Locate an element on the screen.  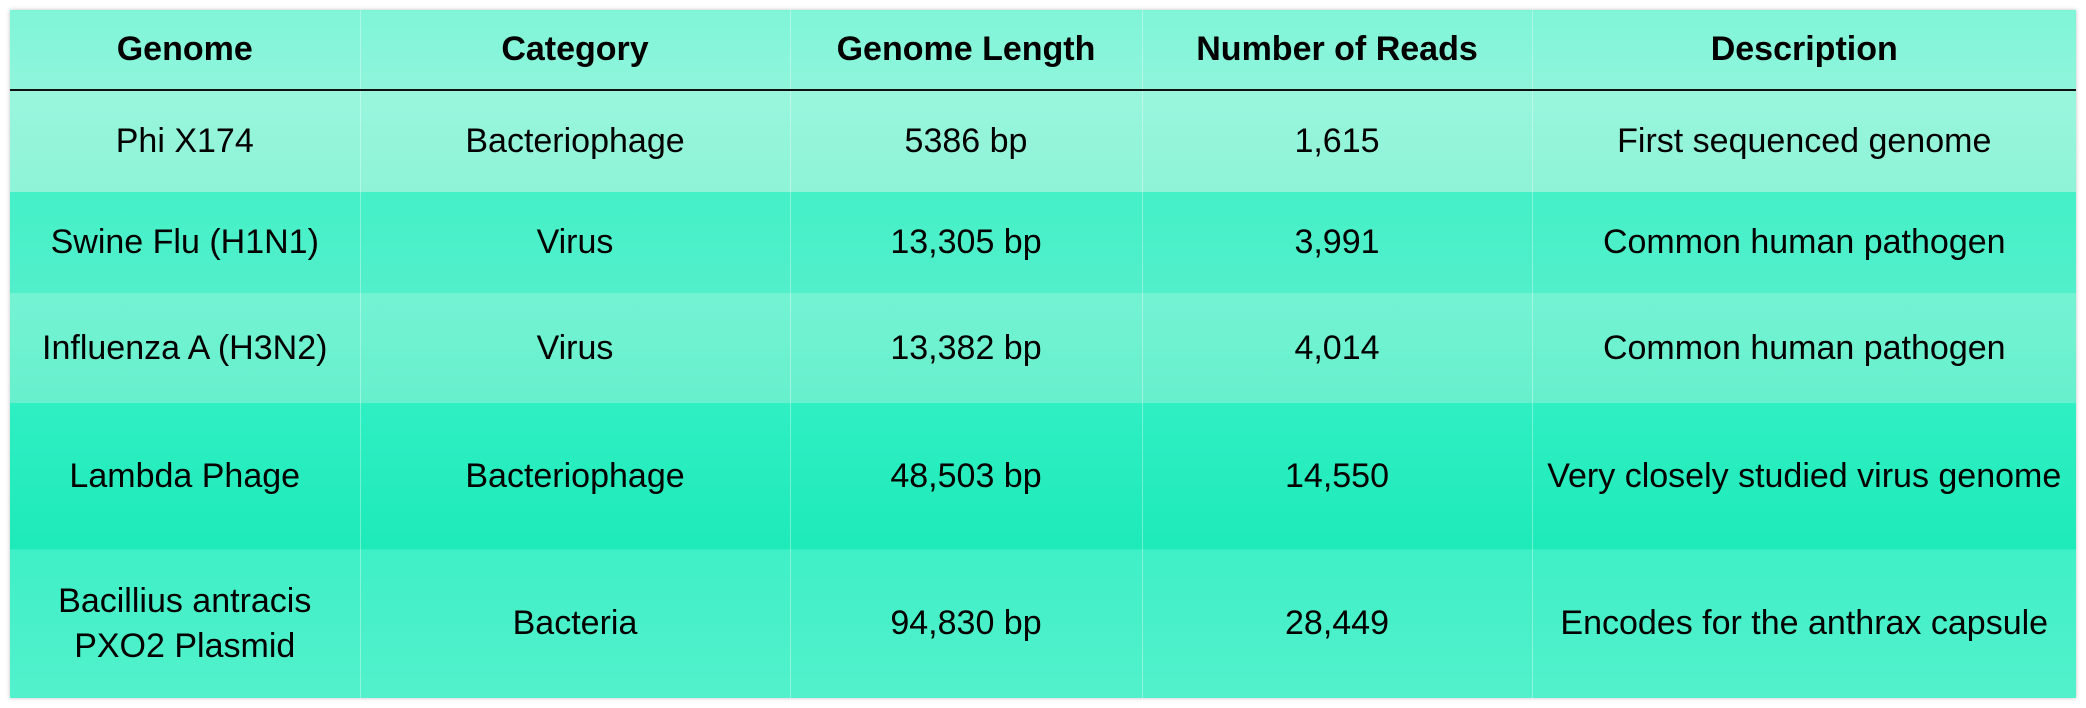
cell-genome-length: 94,830 bp is located at coordinates (966, 623).